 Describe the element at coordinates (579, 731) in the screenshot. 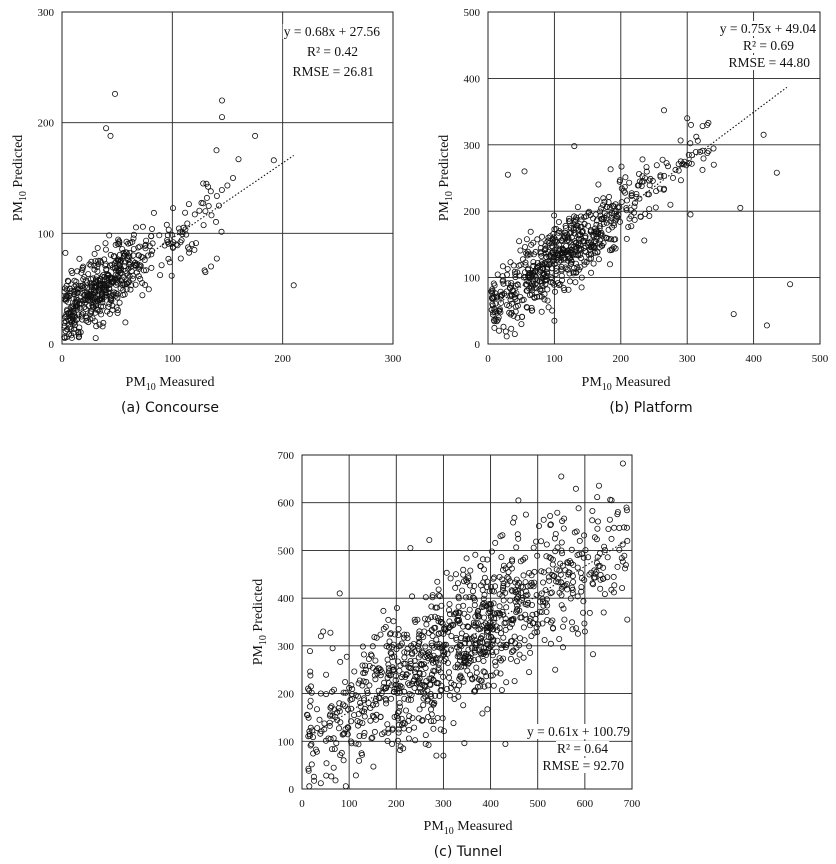

I see `annotation-background` at that location.